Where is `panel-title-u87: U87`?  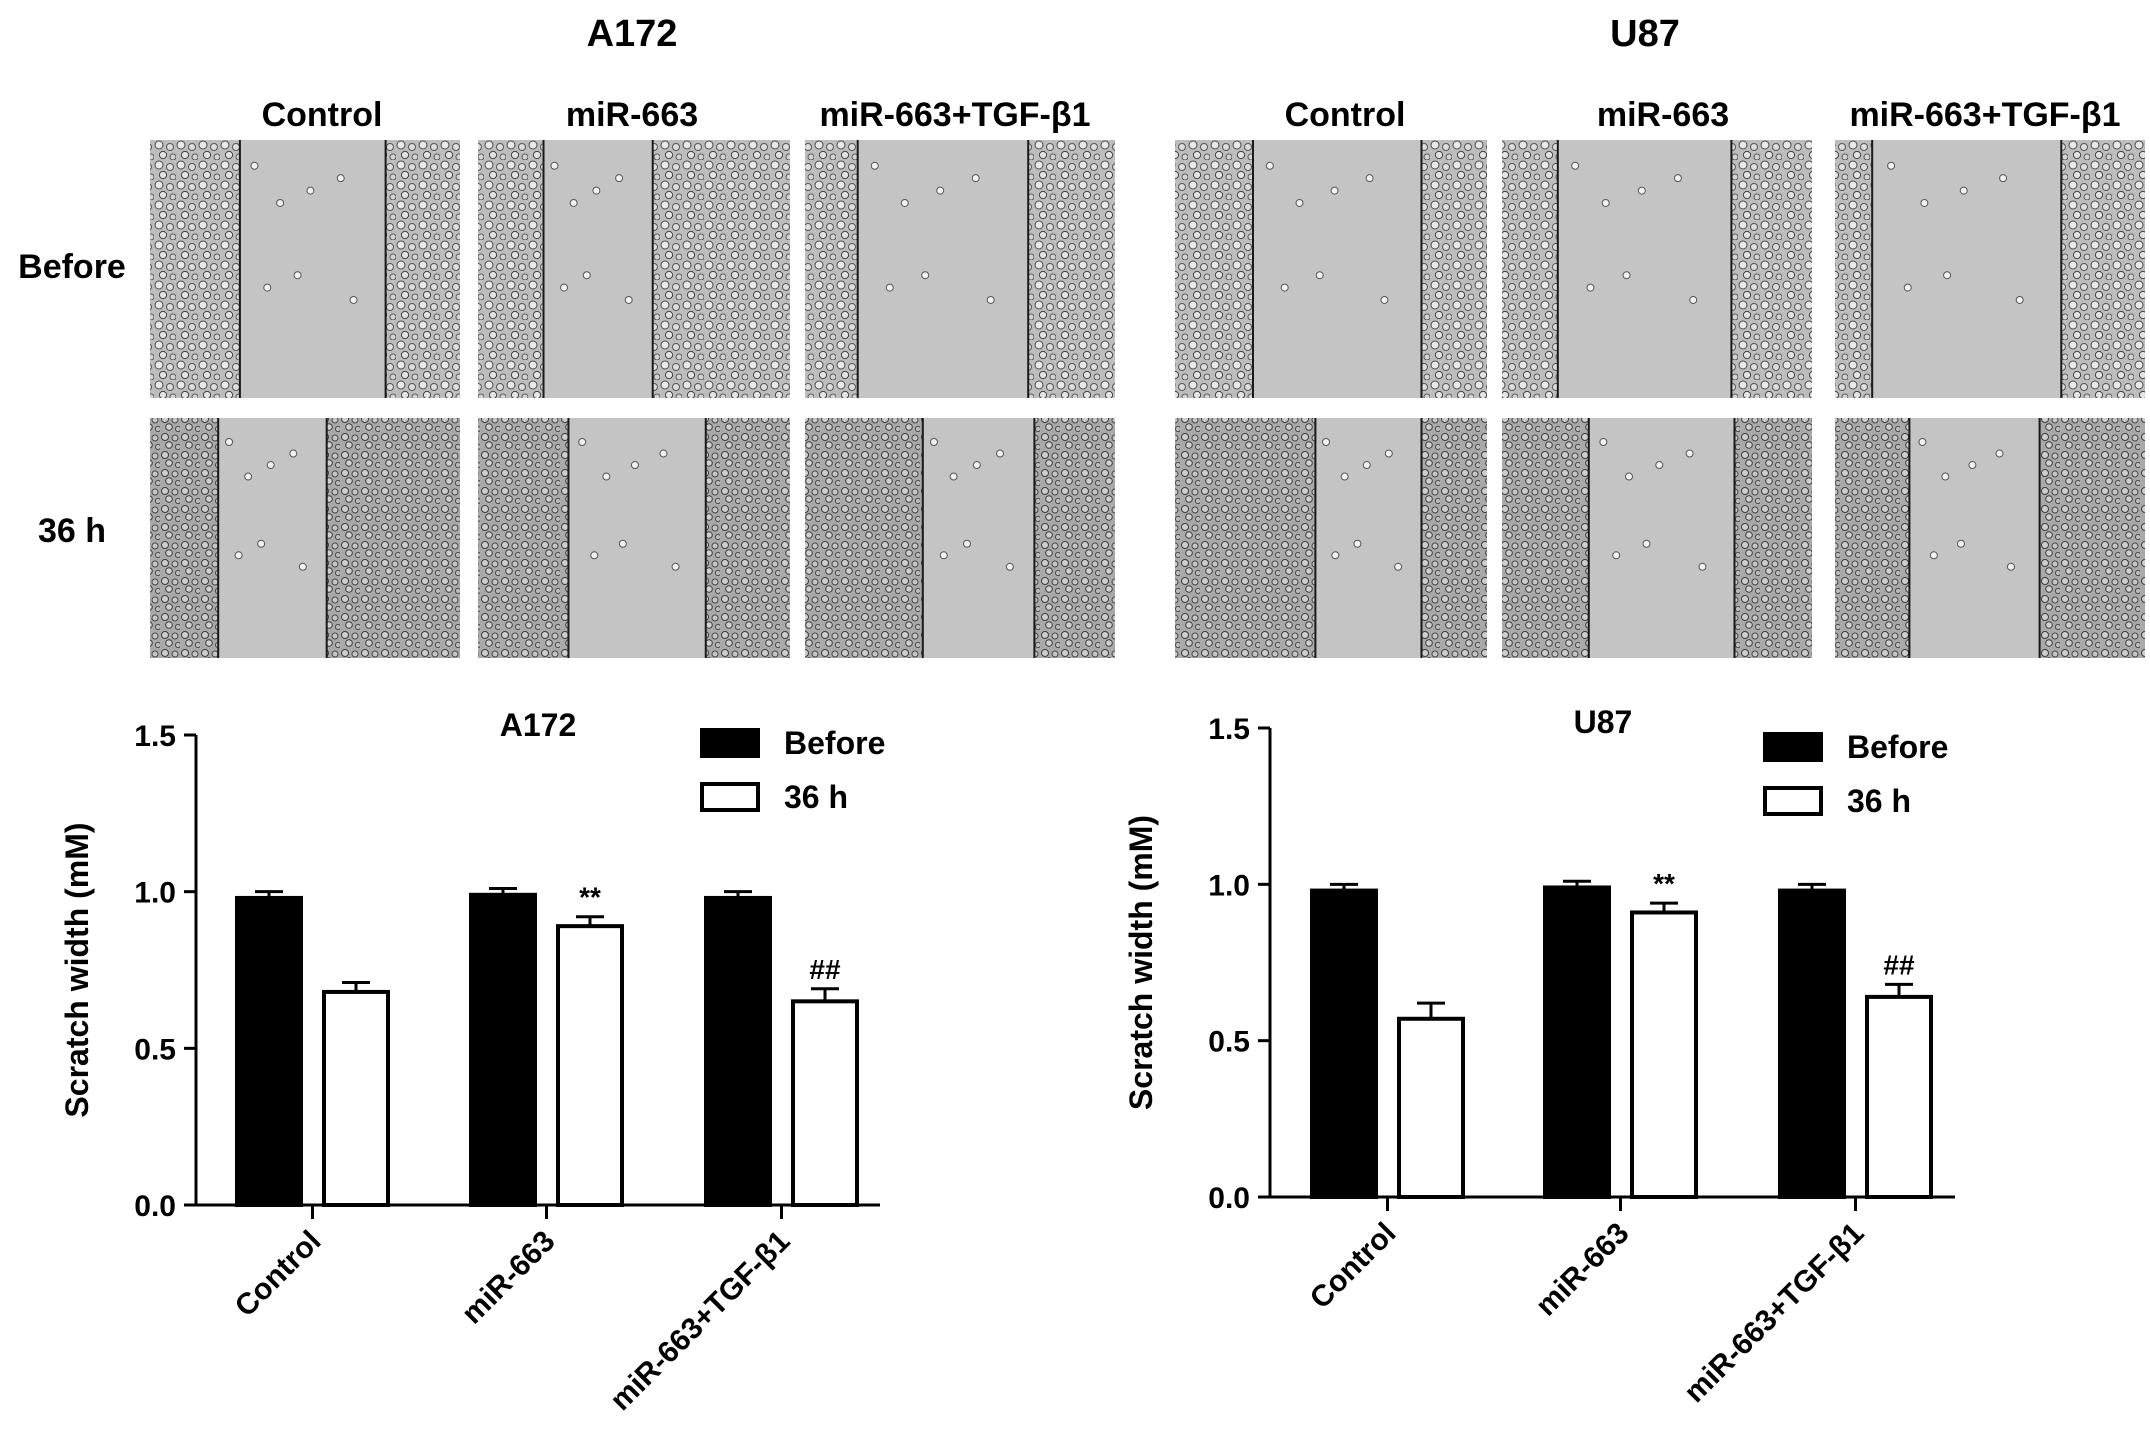 panel-title-u87: U87 is located at coordinates (1645, 34).